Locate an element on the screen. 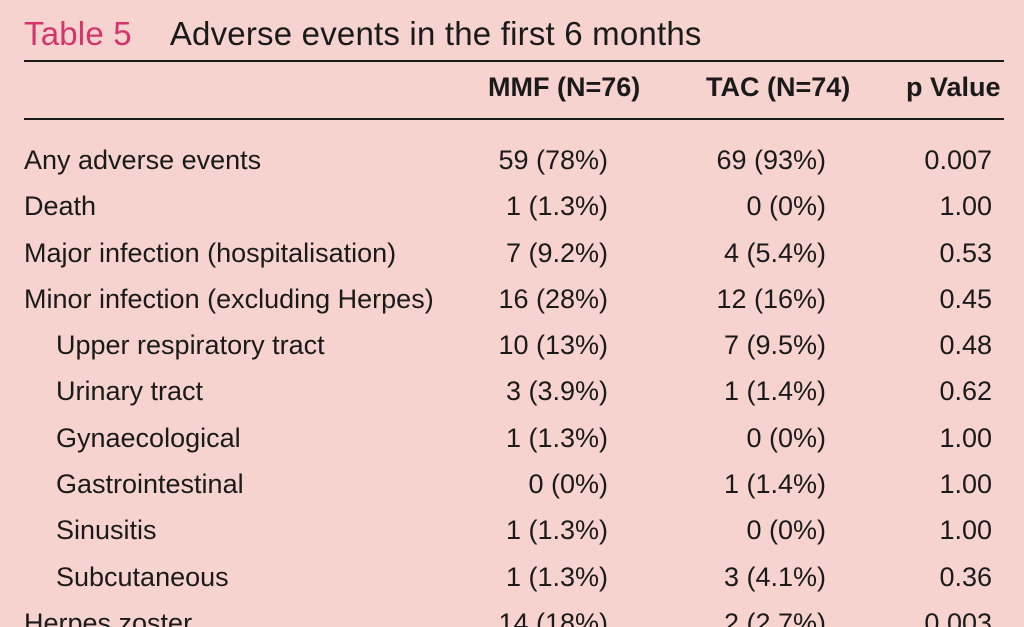 Image resolution: width=1024 pixels, height=627 pixels. cell-p-value: 0.007 is located at coordinates (958, 160).